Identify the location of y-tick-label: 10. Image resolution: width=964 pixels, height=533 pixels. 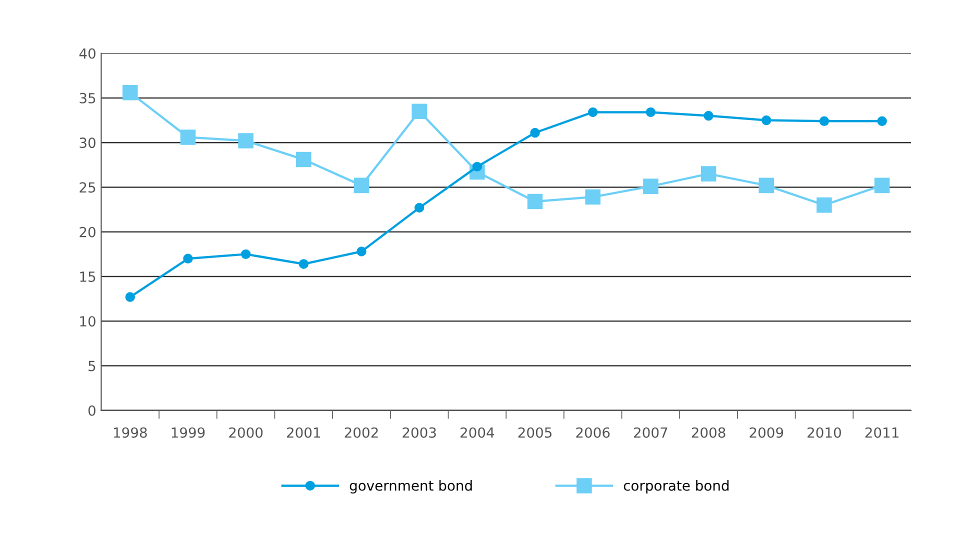
(88, 321).